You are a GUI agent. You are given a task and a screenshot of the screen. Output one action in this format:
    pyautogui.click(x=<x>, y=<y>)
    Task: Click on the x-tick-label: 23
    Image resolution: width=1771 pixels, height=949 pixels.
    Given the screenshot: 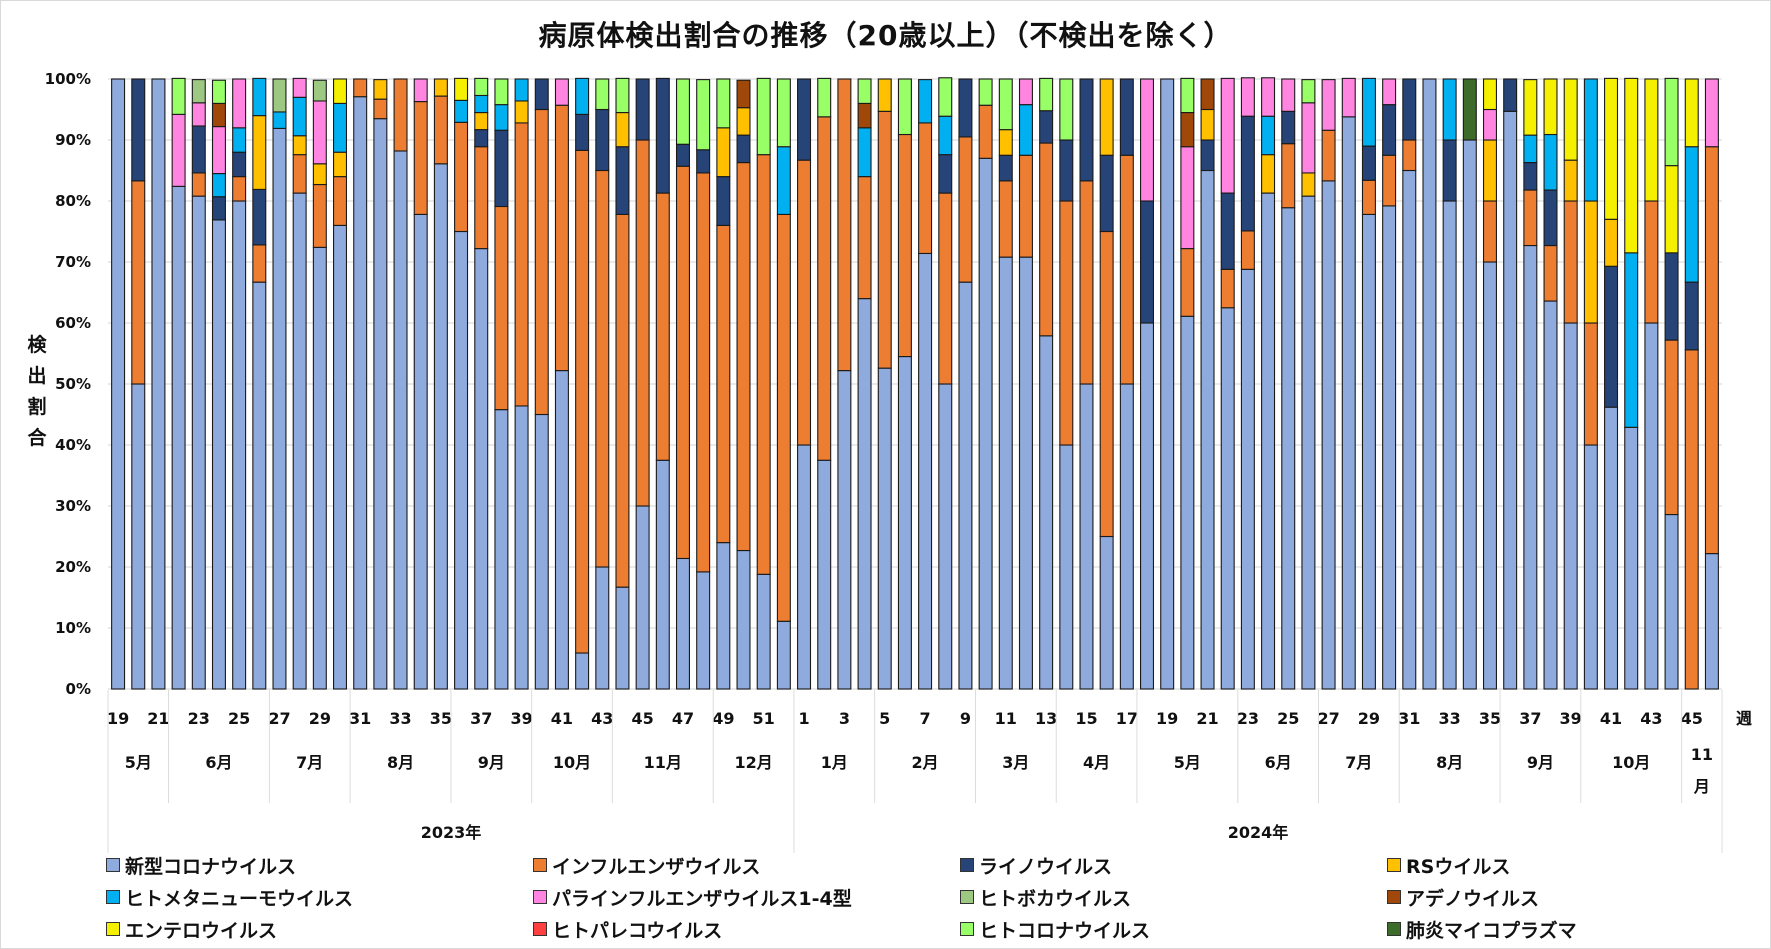 What is the action you would take?
    pyautogui.click(x=199, y=718)
    